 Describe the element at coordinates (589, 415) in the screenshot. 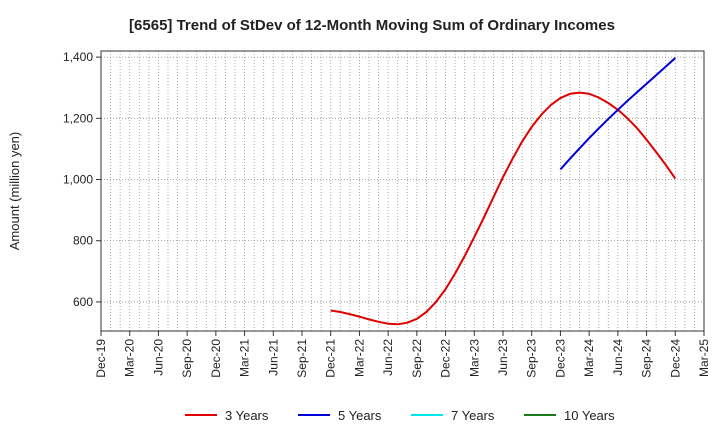

I see `legend-label-10-years: 10 Years` at that location.